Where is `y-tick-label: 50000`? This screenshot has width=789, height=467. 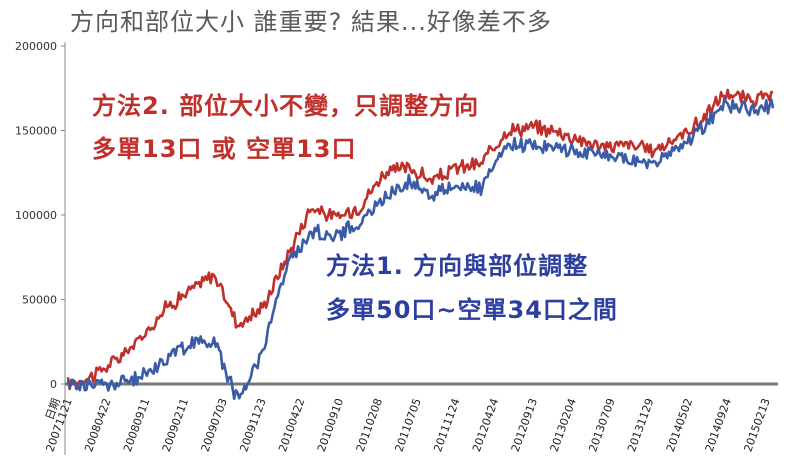 y-tick-label: 50000 is located at coordinates (39, 300).